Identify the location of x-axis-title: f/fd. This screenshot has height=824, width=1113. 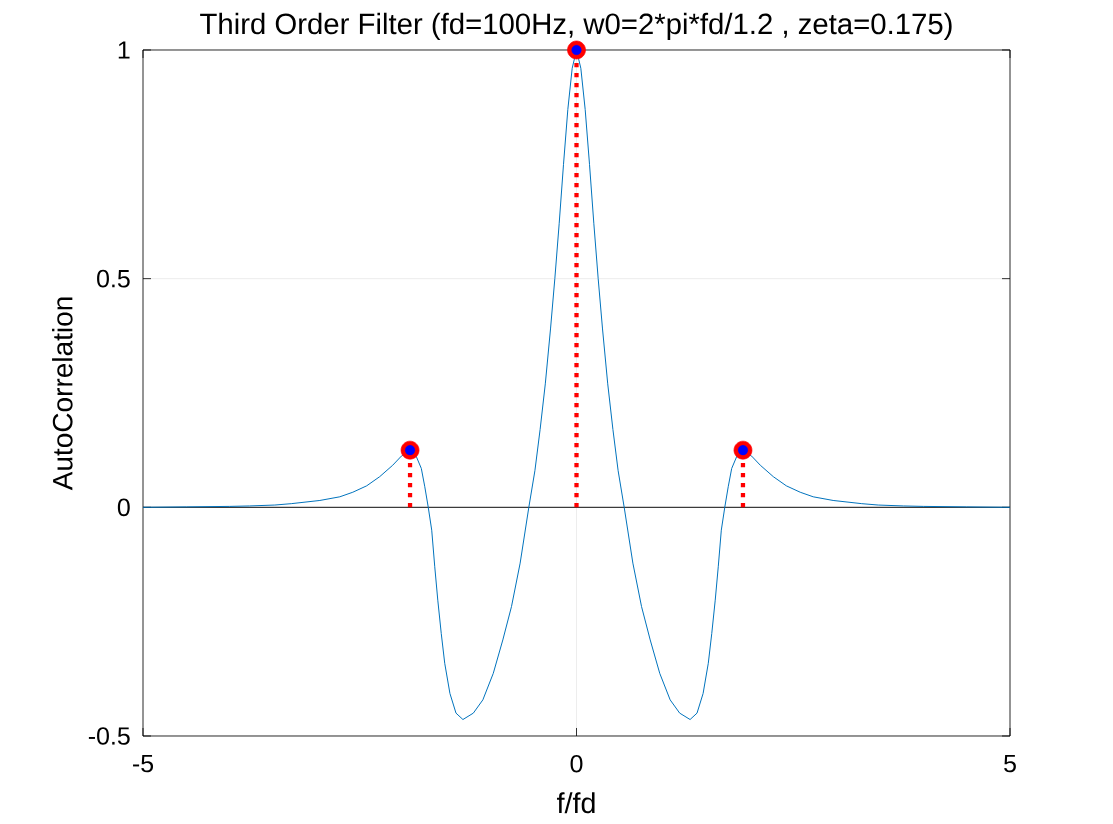
(575, 803).